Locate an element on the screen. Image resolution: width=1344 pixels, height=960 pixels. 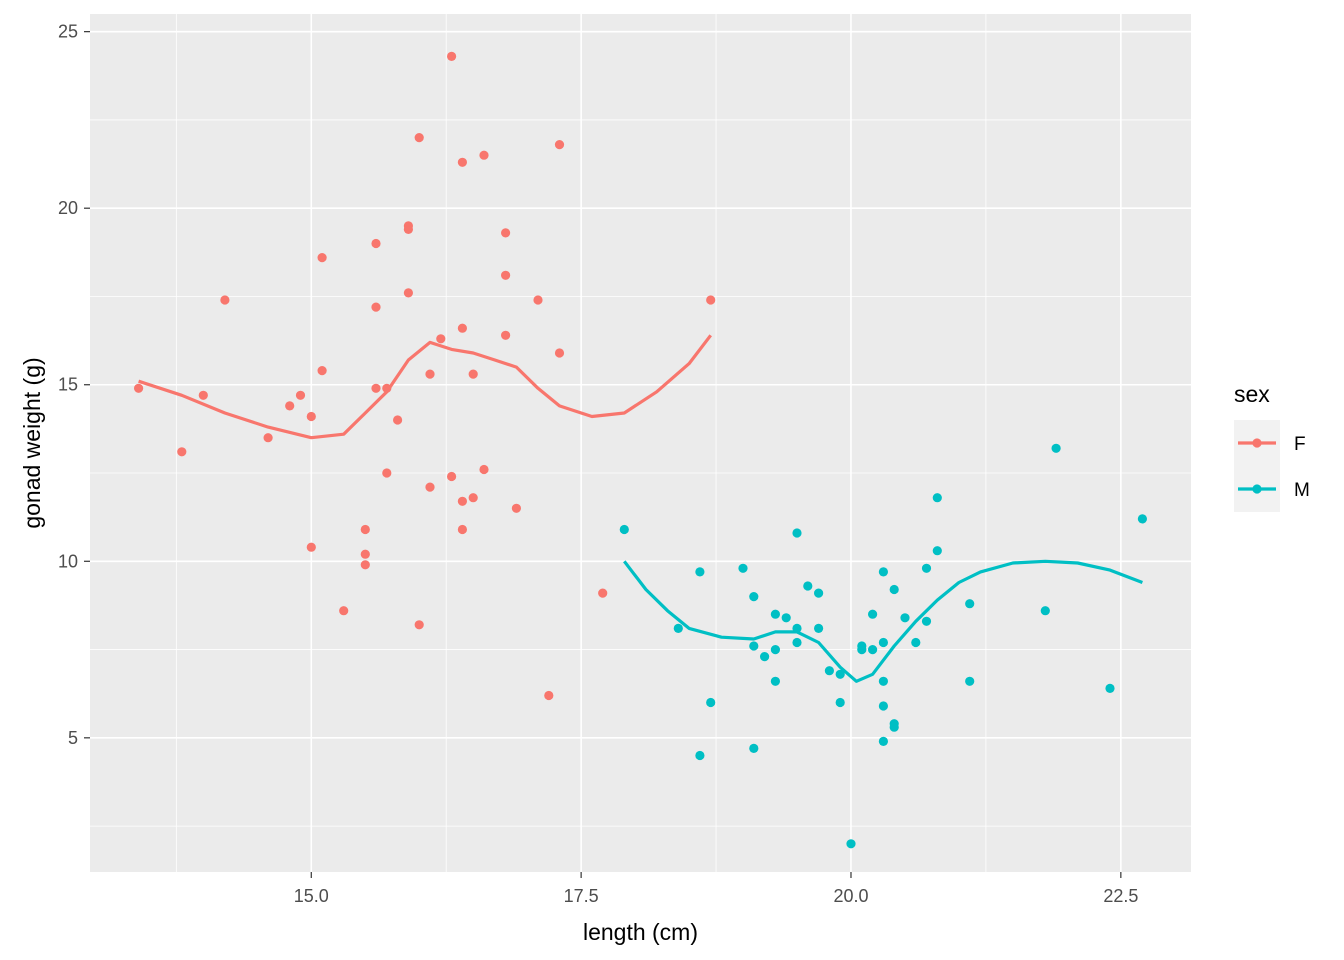
x-axis-title: length (cm) is located at coordinates (640, 932).